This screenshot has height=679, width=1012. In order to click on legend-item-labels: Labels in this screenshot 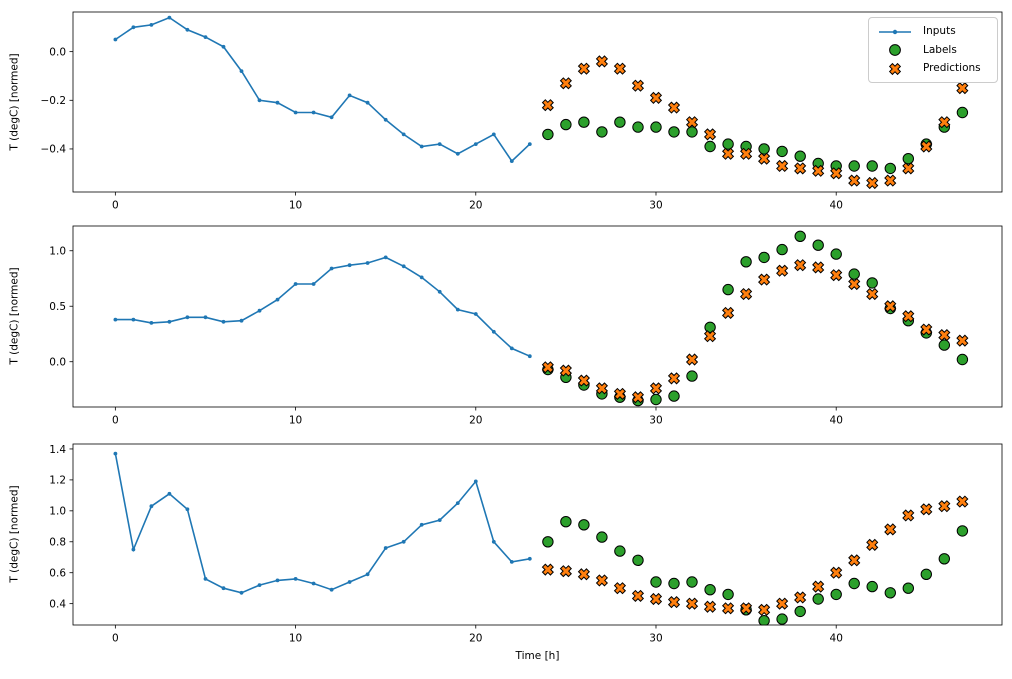, I will do `click(933, 50)`.